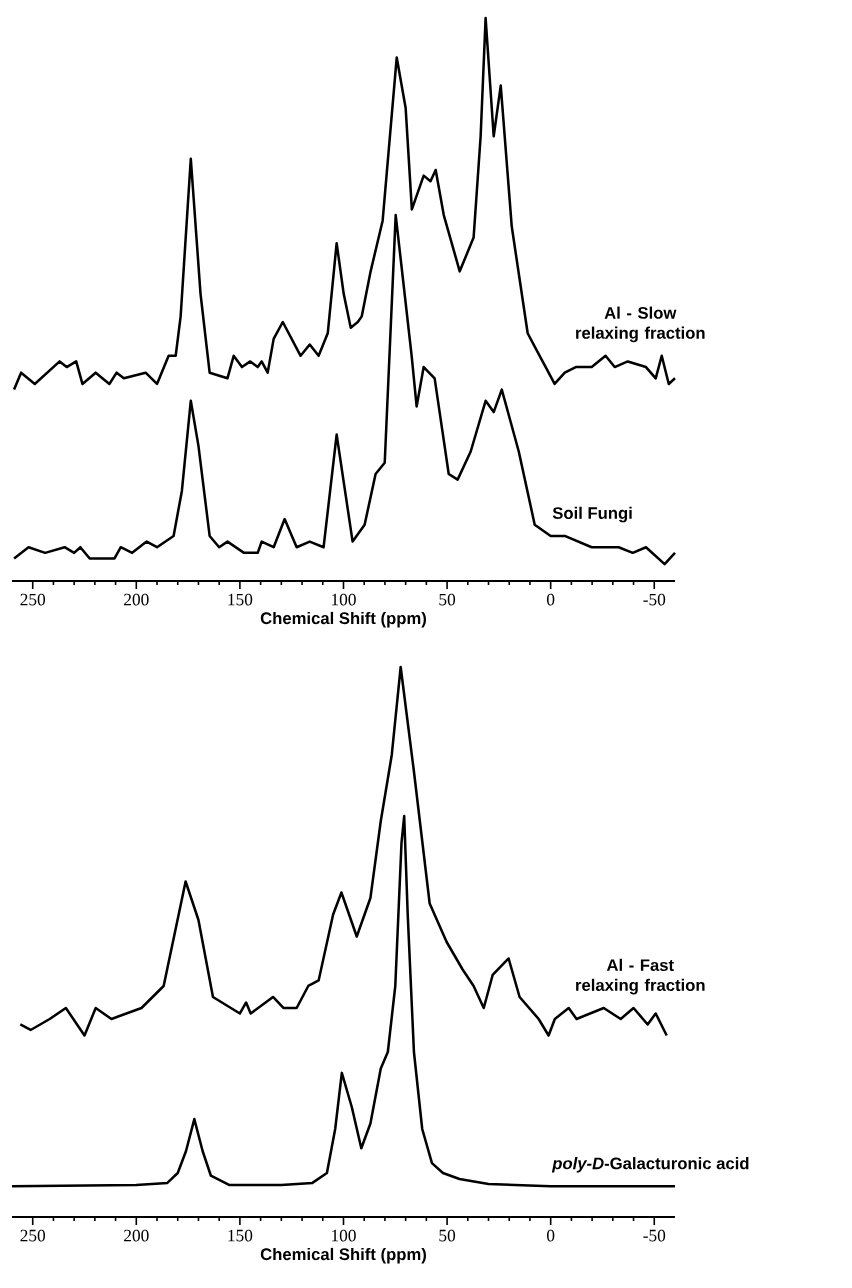  Describe the element at coordinates (640, 976) in the screenshot. I see `series-label: Al - Fast relaxing fraction` at that location.